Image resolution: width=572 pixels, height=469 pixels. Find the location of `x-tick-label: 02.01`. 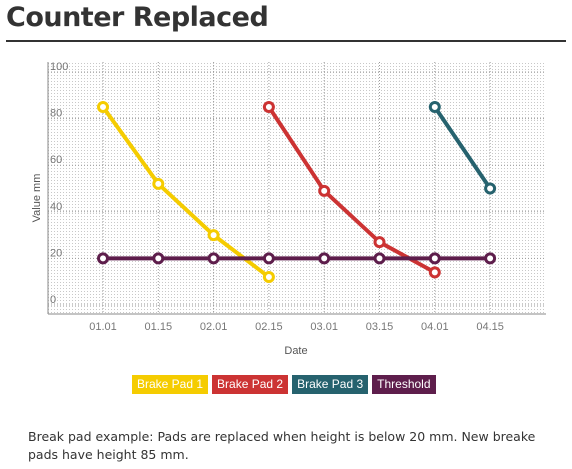

x-tick-label: 02.01 is located at coordinates (214, 327).